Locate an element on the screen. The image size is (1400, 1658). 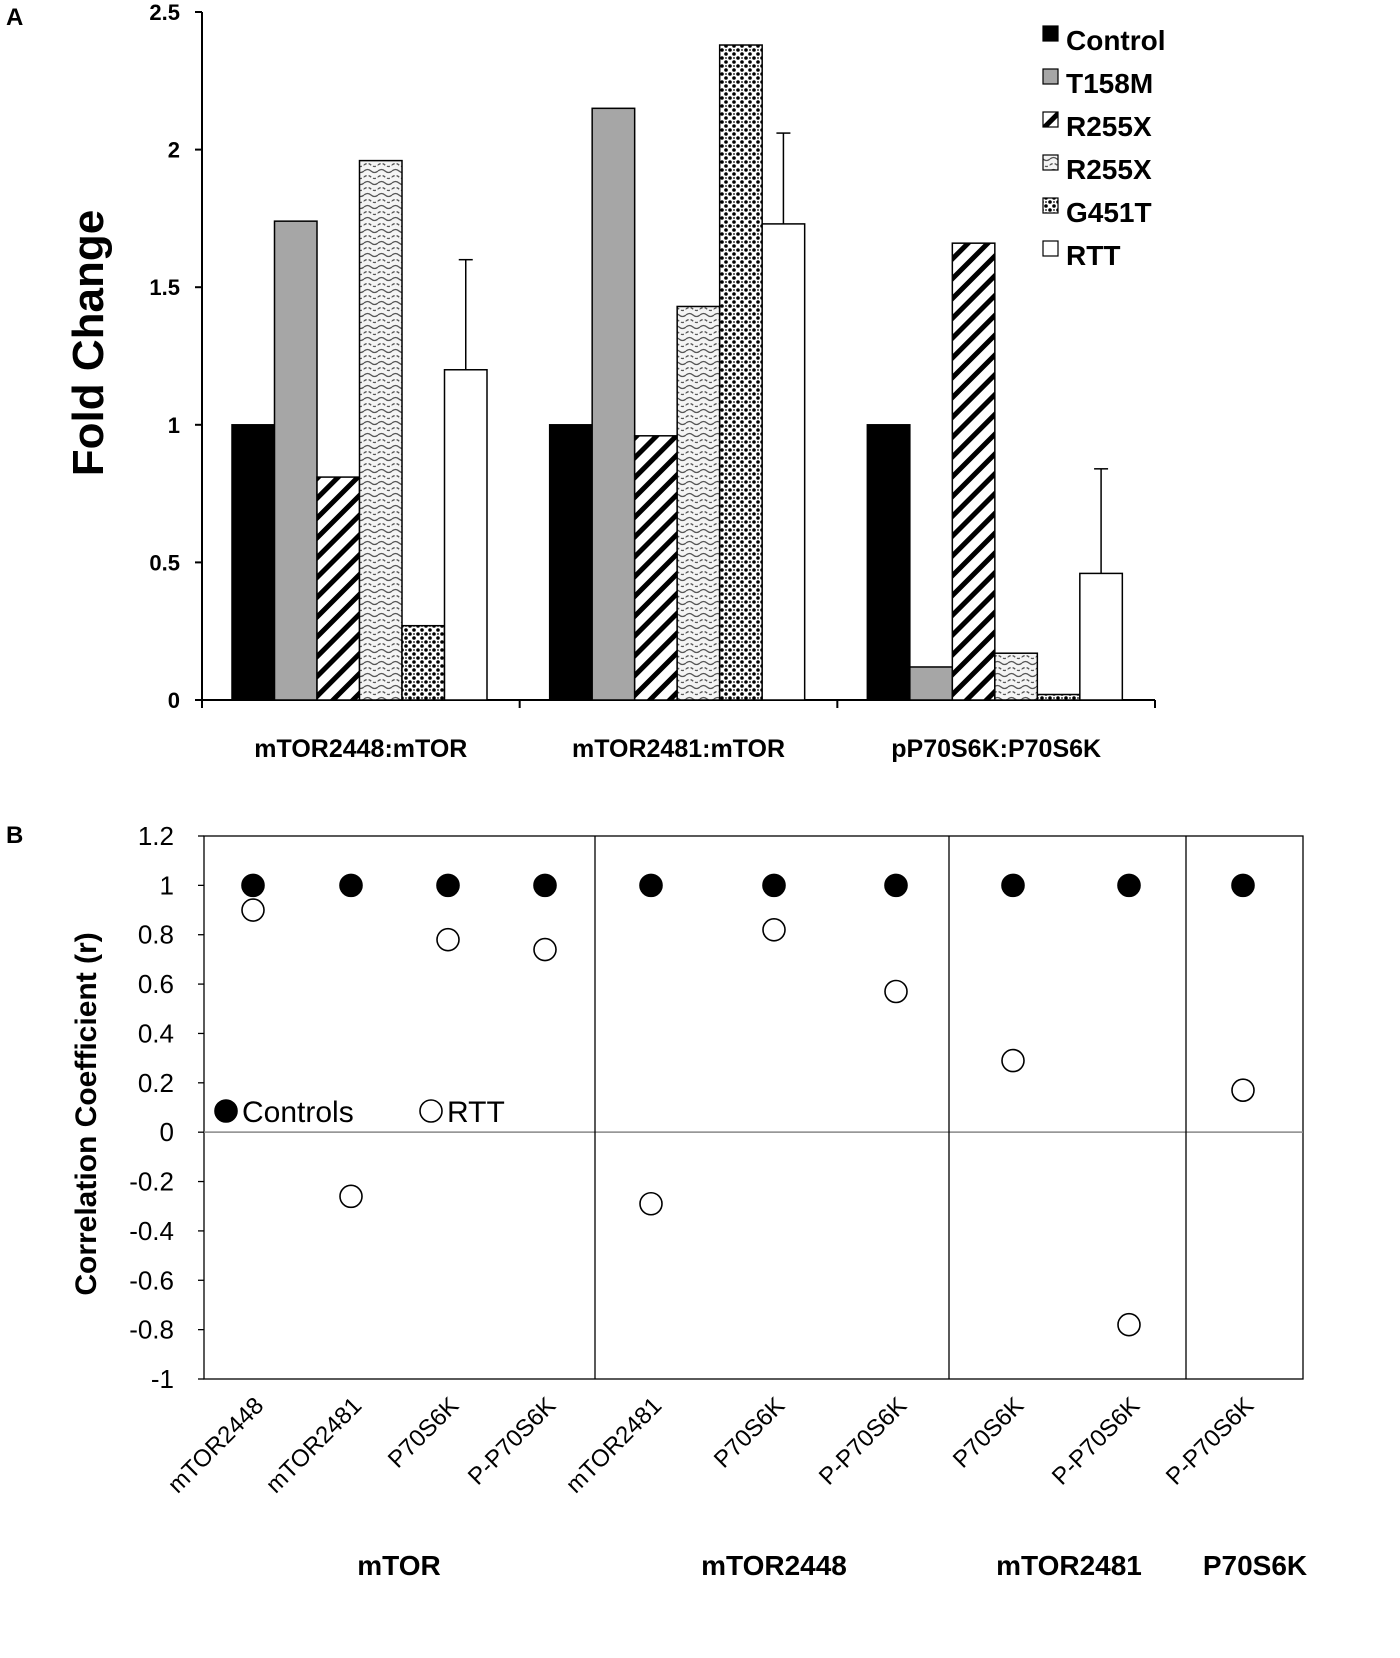
legend-label: T158M is located at coordinates (1109, 83).